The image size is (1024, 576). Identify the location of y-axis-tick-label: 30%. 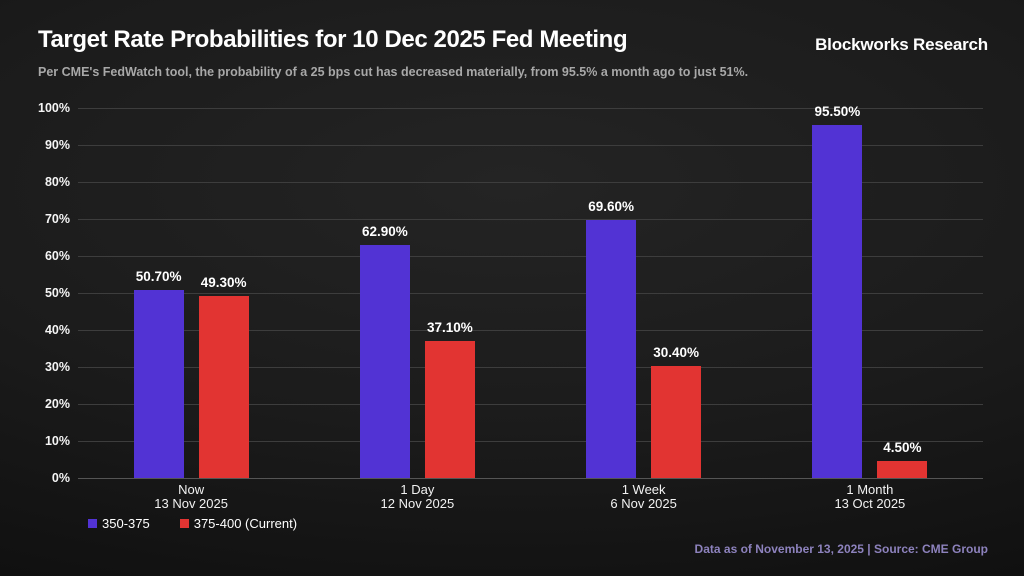
(57, 367).